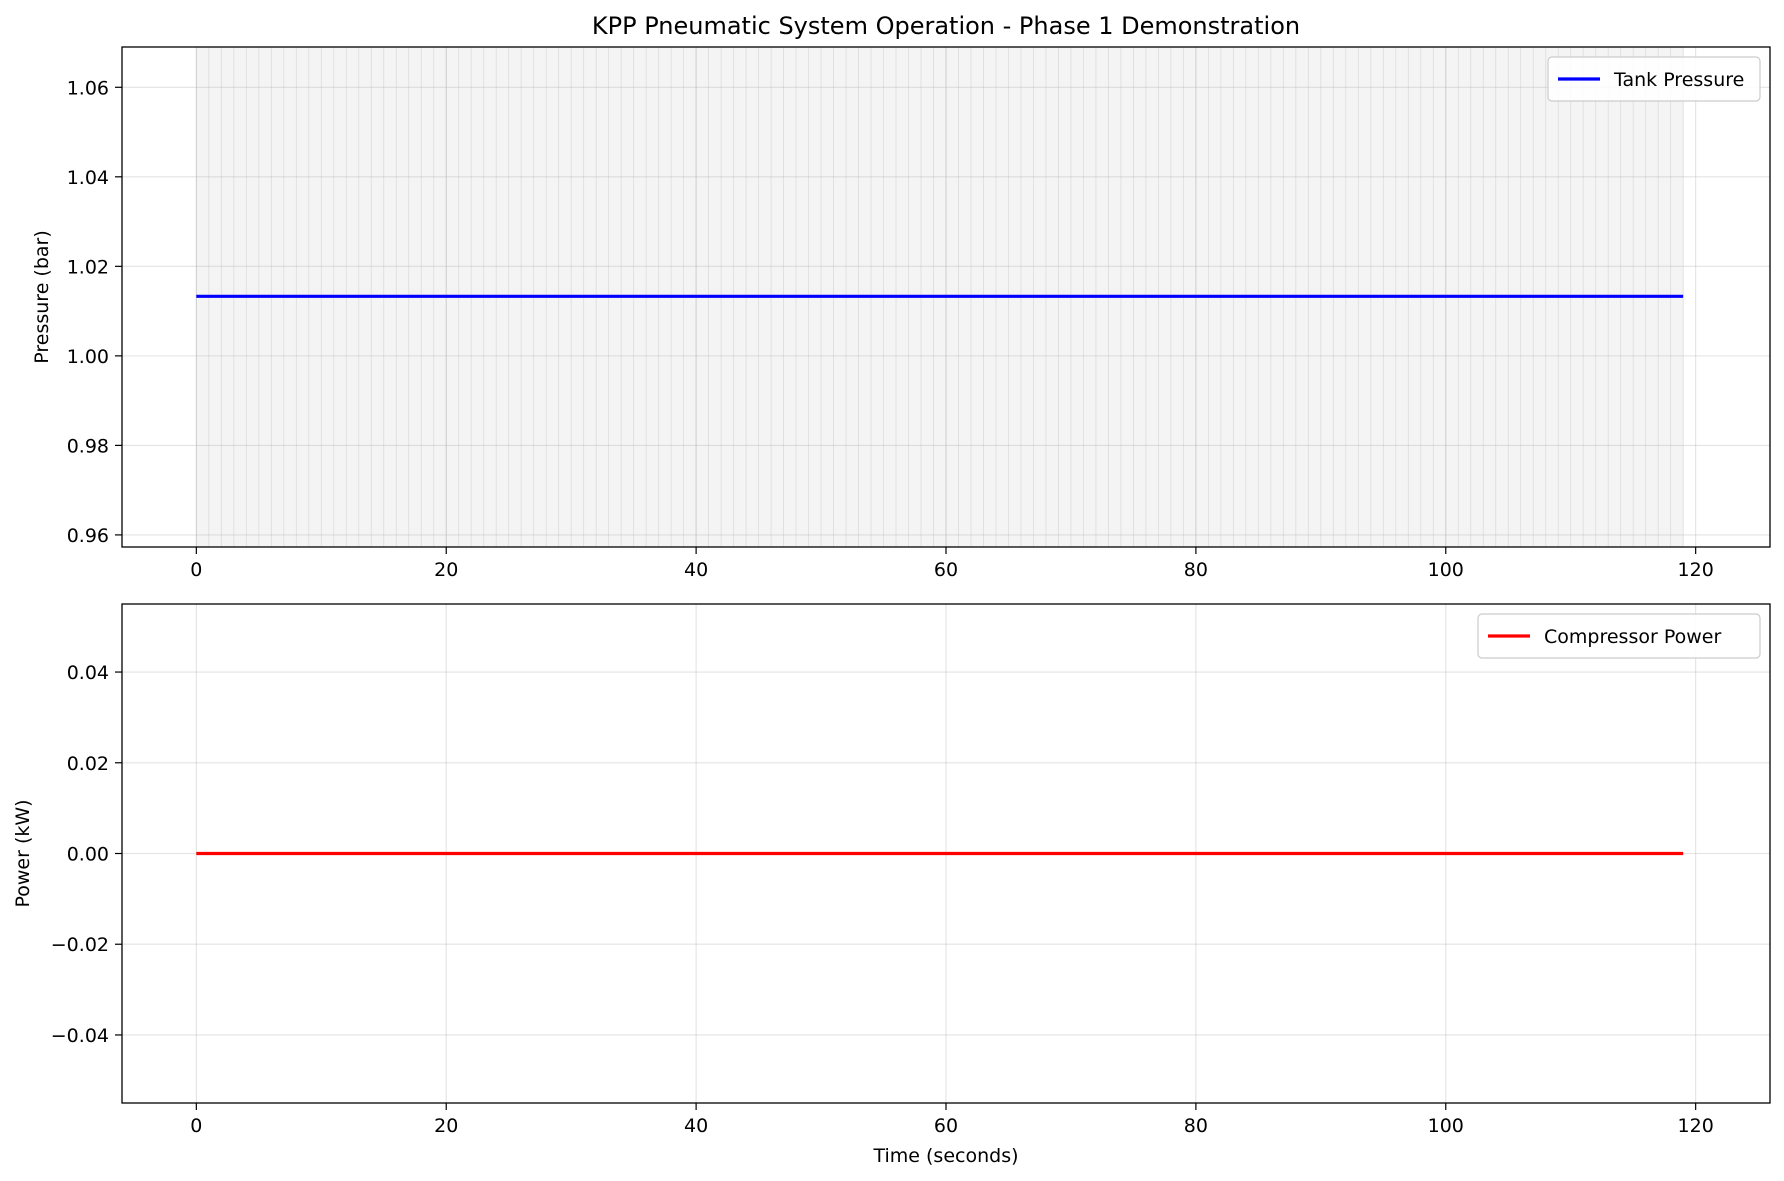 This screenshot has width=1784, height=1181. I want to click on y-tick-label: 0.02, so click(88, 764).